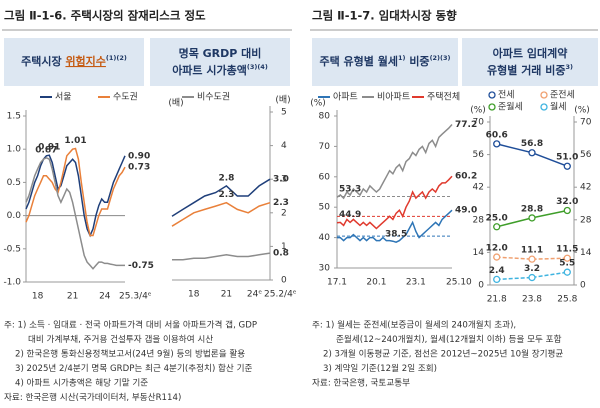 This screenshot has width=600, height=408. I want to click on value-label: 11.1, so click(532, 251).